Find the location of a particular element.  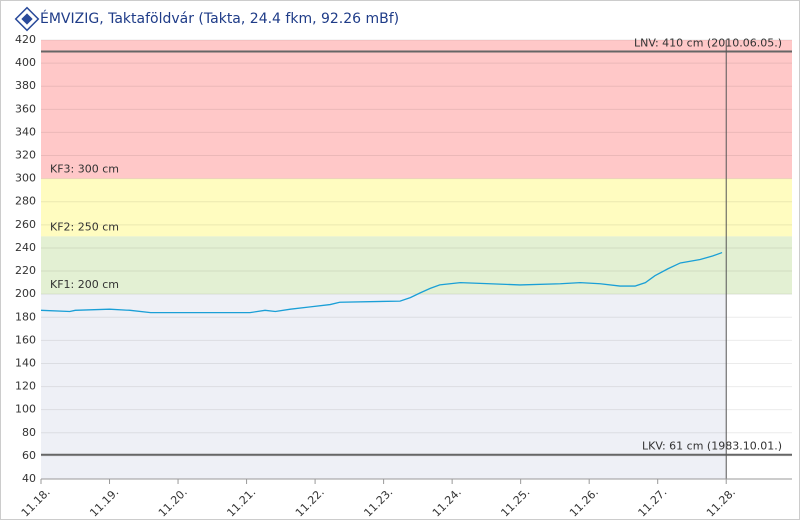

y-tick-label: 280 is located at coordinates (25, 201).